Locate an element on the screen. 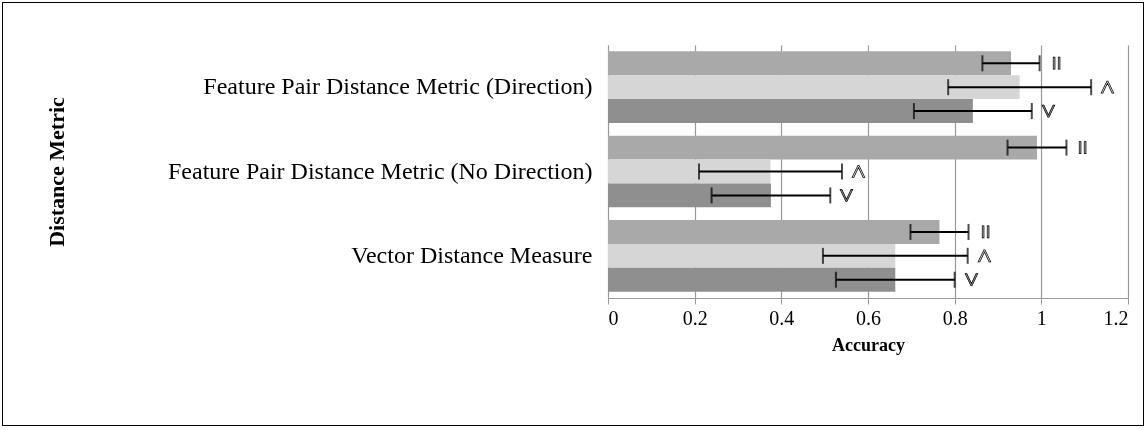 The width and height of the screenshot is (1148, 430). x-tick-label: 0.8 is located at coordinates (955, 317).